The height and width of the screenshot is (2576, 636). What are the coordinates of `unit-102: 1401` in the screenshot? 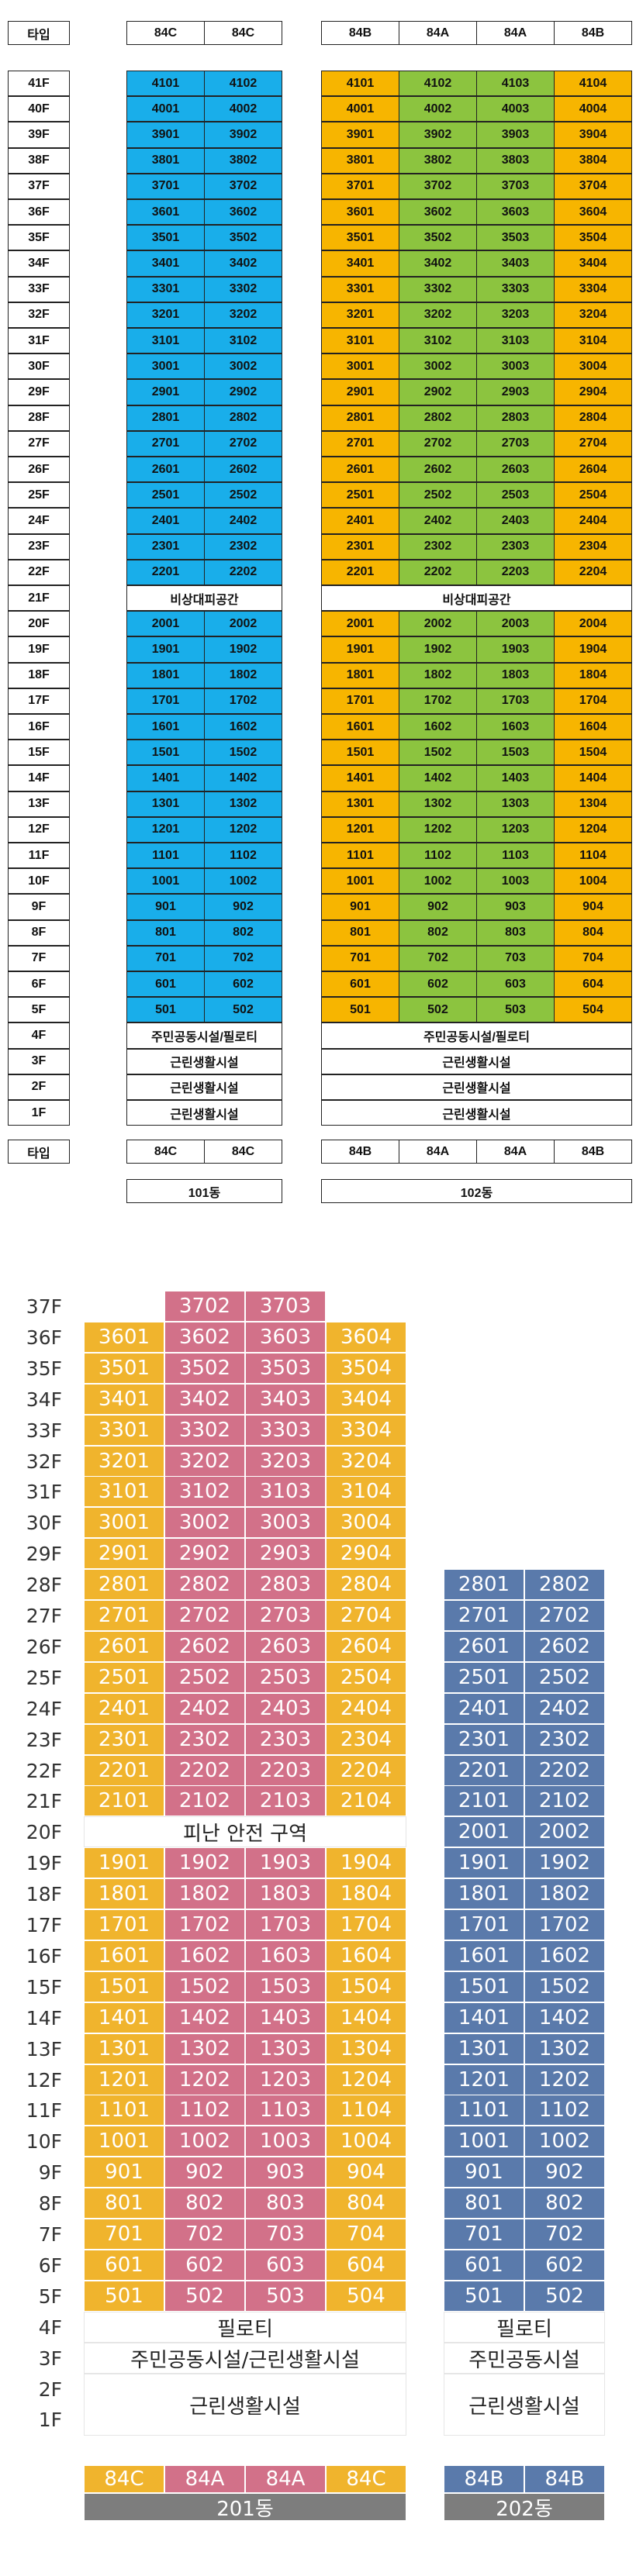 It's located at (360, 778).